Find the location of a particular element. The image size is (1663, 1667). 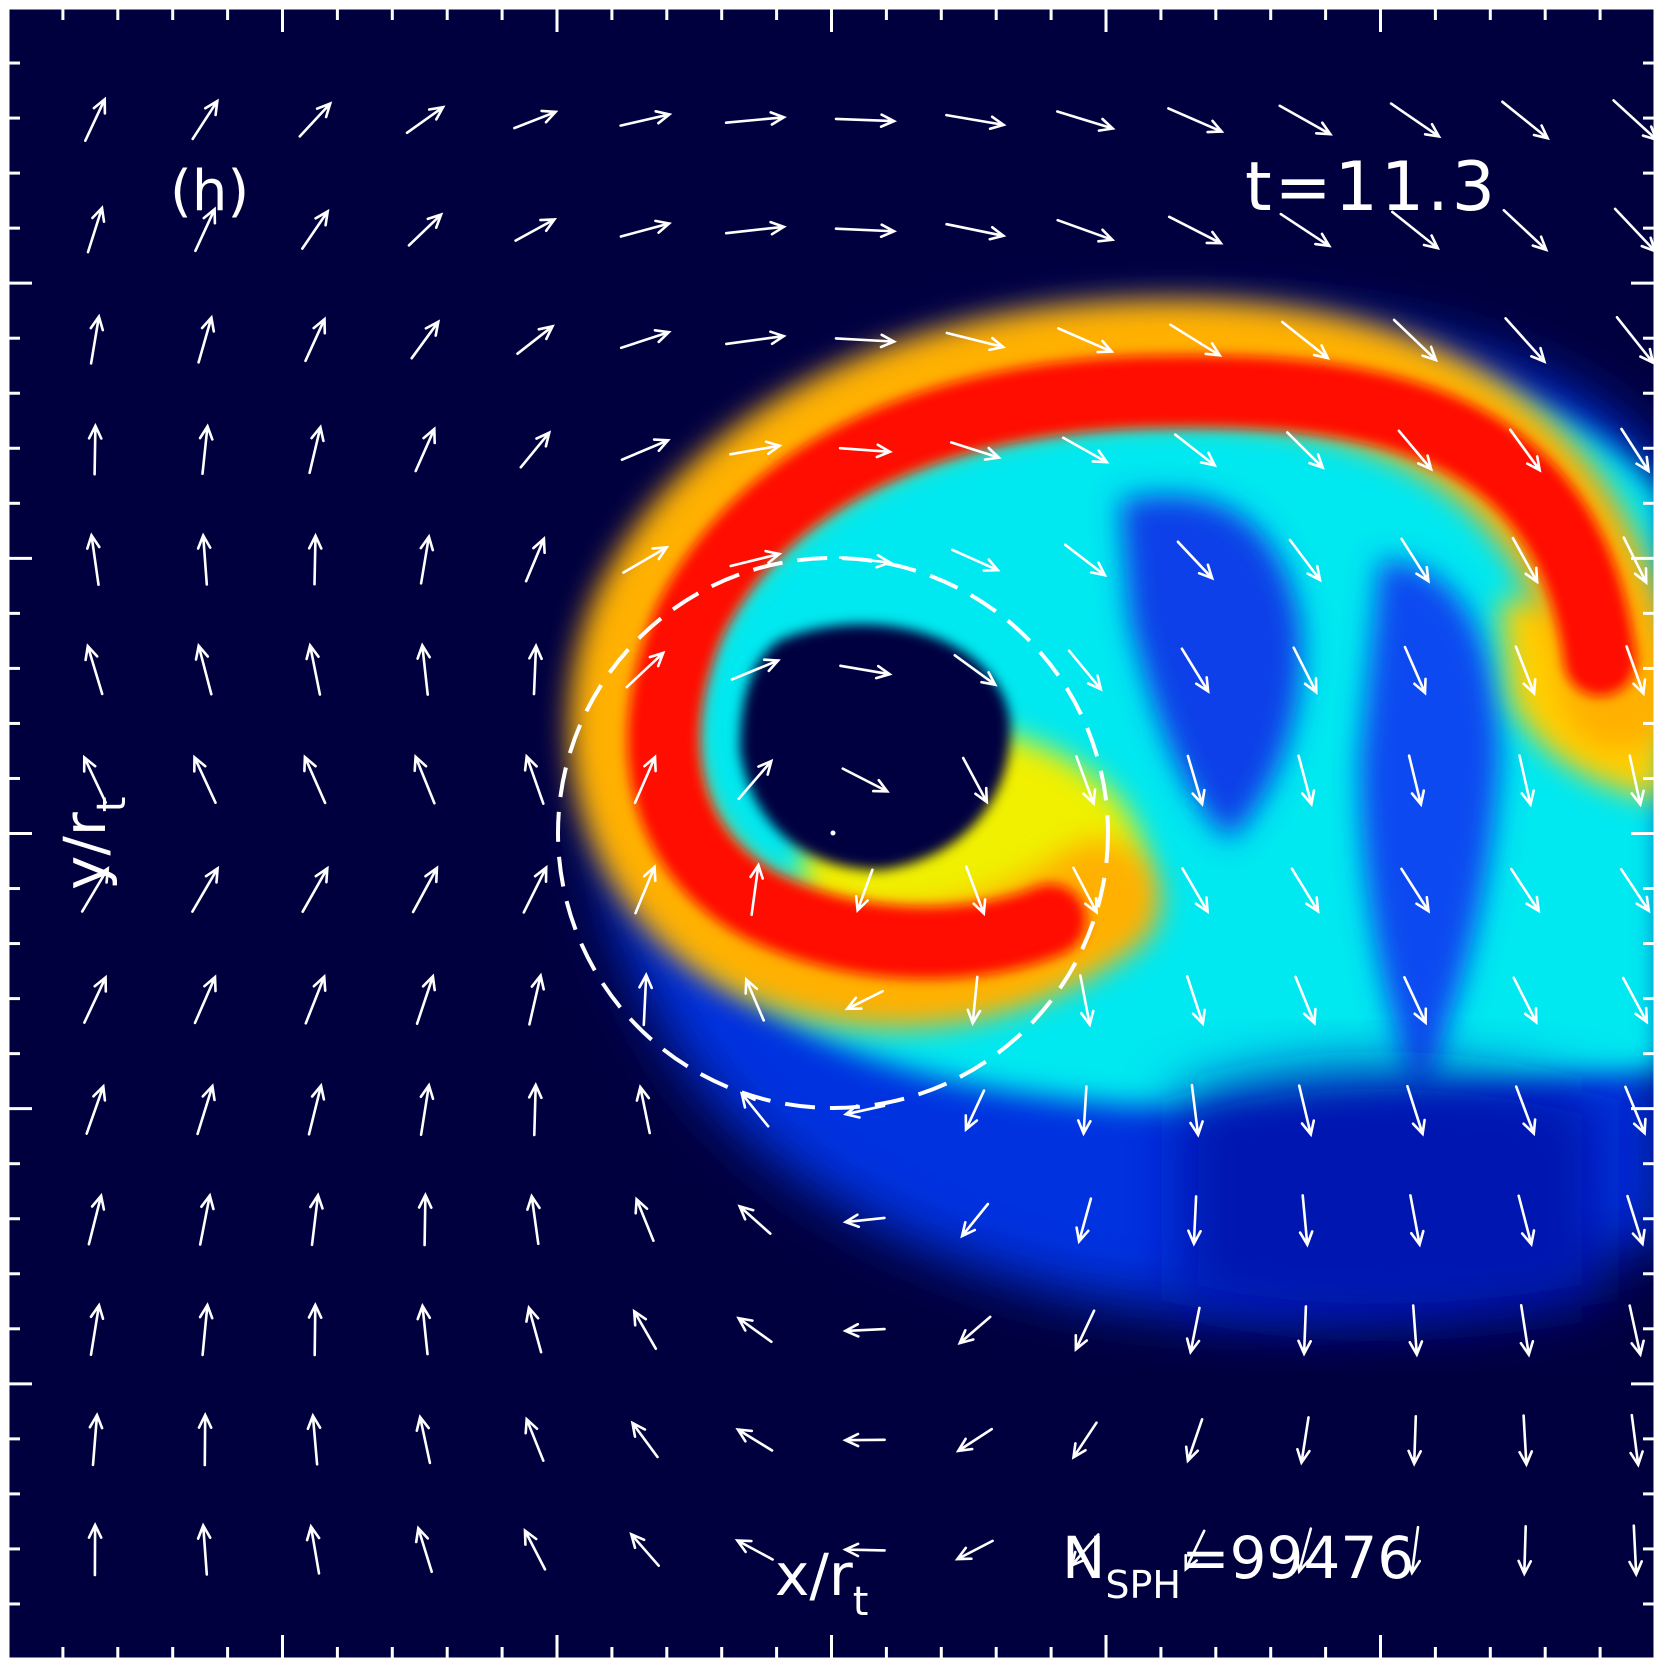

time-label: t=11.3 is located at coordinates (1371, 187).